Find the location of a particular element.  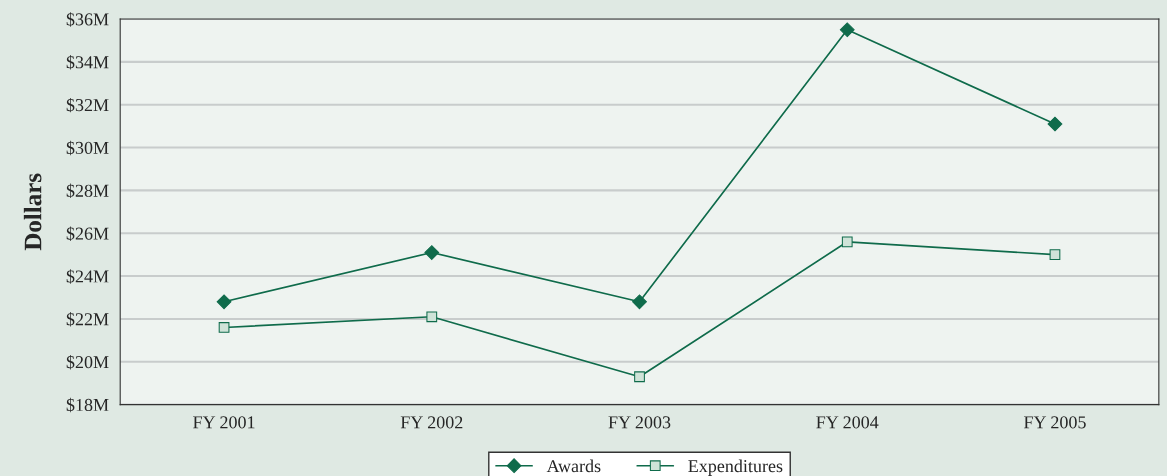

y-tick-label: $36M is located at coordinates (87, 19).